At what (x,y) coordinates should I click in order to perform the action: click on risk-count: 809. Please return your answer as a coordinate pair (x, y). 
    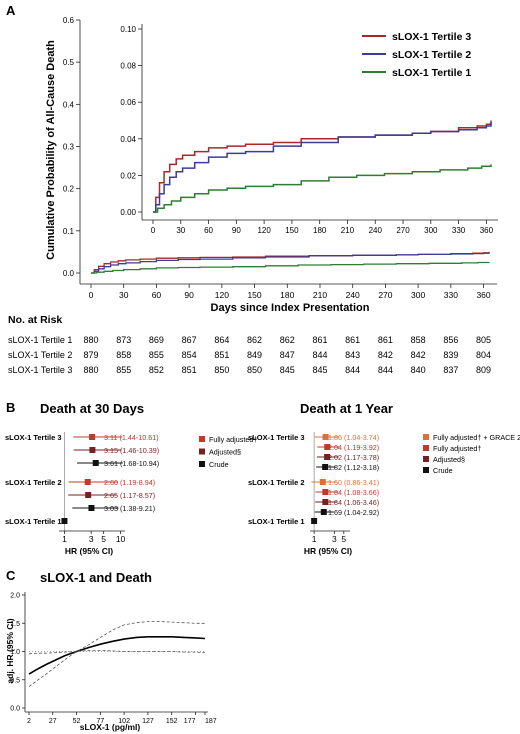
    Looking at the image, I should click on (483, 370).